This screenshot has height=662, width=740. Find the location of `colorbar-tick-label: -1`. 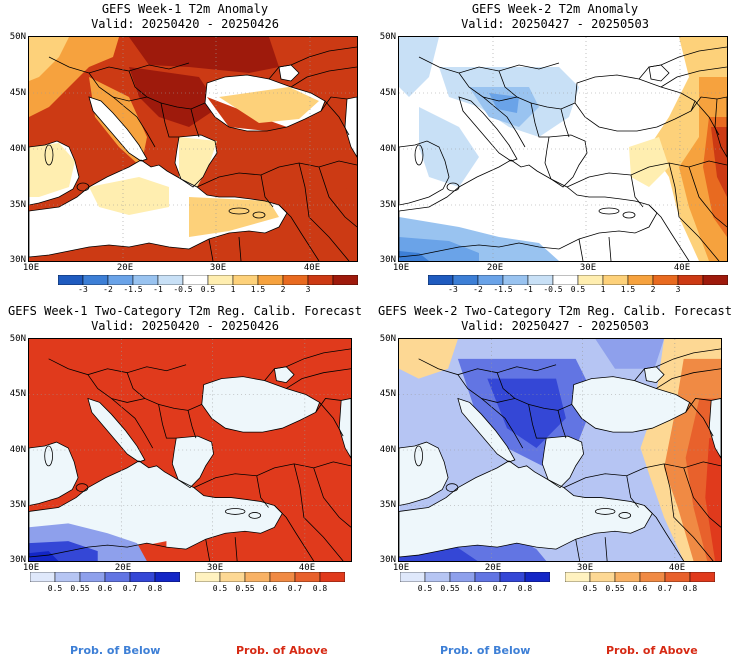

colorbar-tick-label: -1 is located at coordinates (528, 289).